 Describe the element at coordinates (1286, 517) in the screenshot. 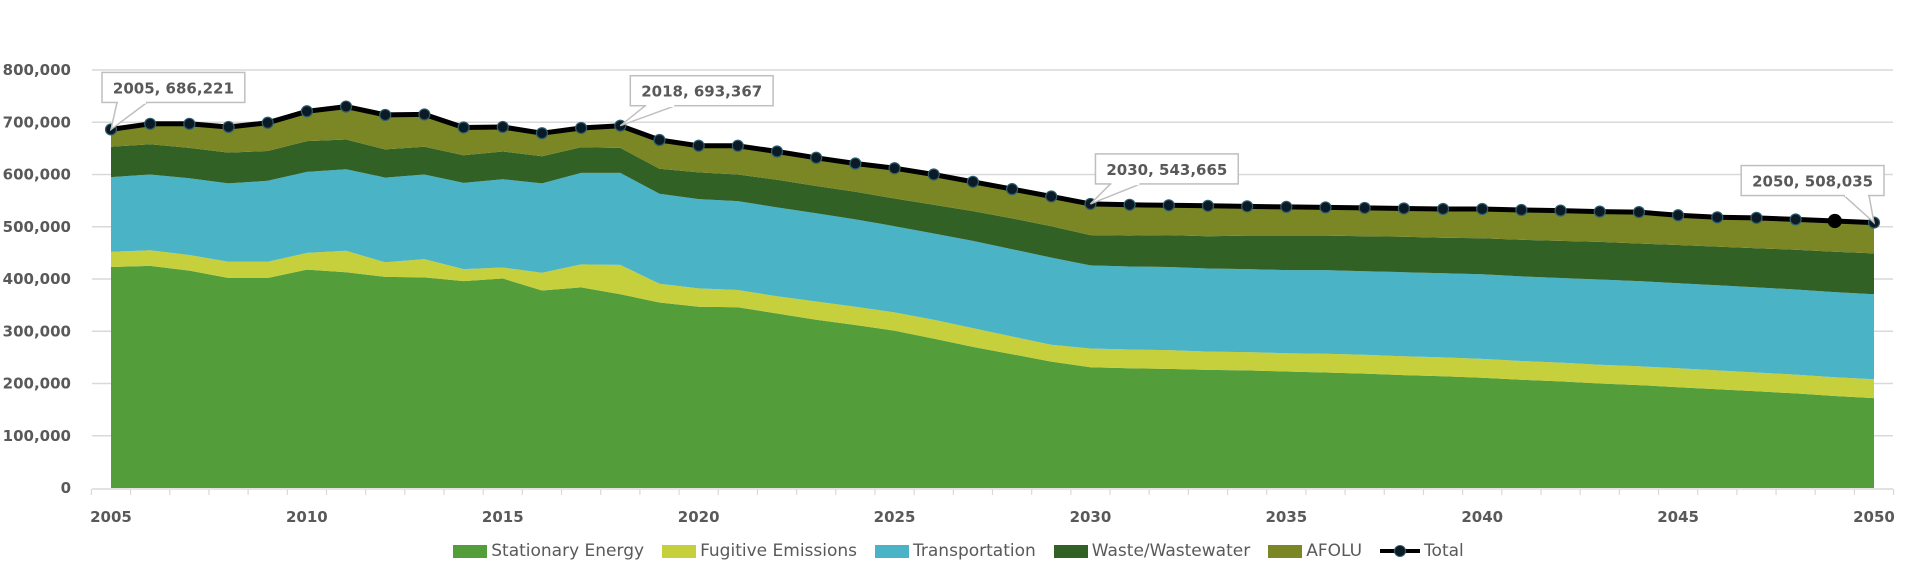

I see `x-tick-label: 2035` at that location.